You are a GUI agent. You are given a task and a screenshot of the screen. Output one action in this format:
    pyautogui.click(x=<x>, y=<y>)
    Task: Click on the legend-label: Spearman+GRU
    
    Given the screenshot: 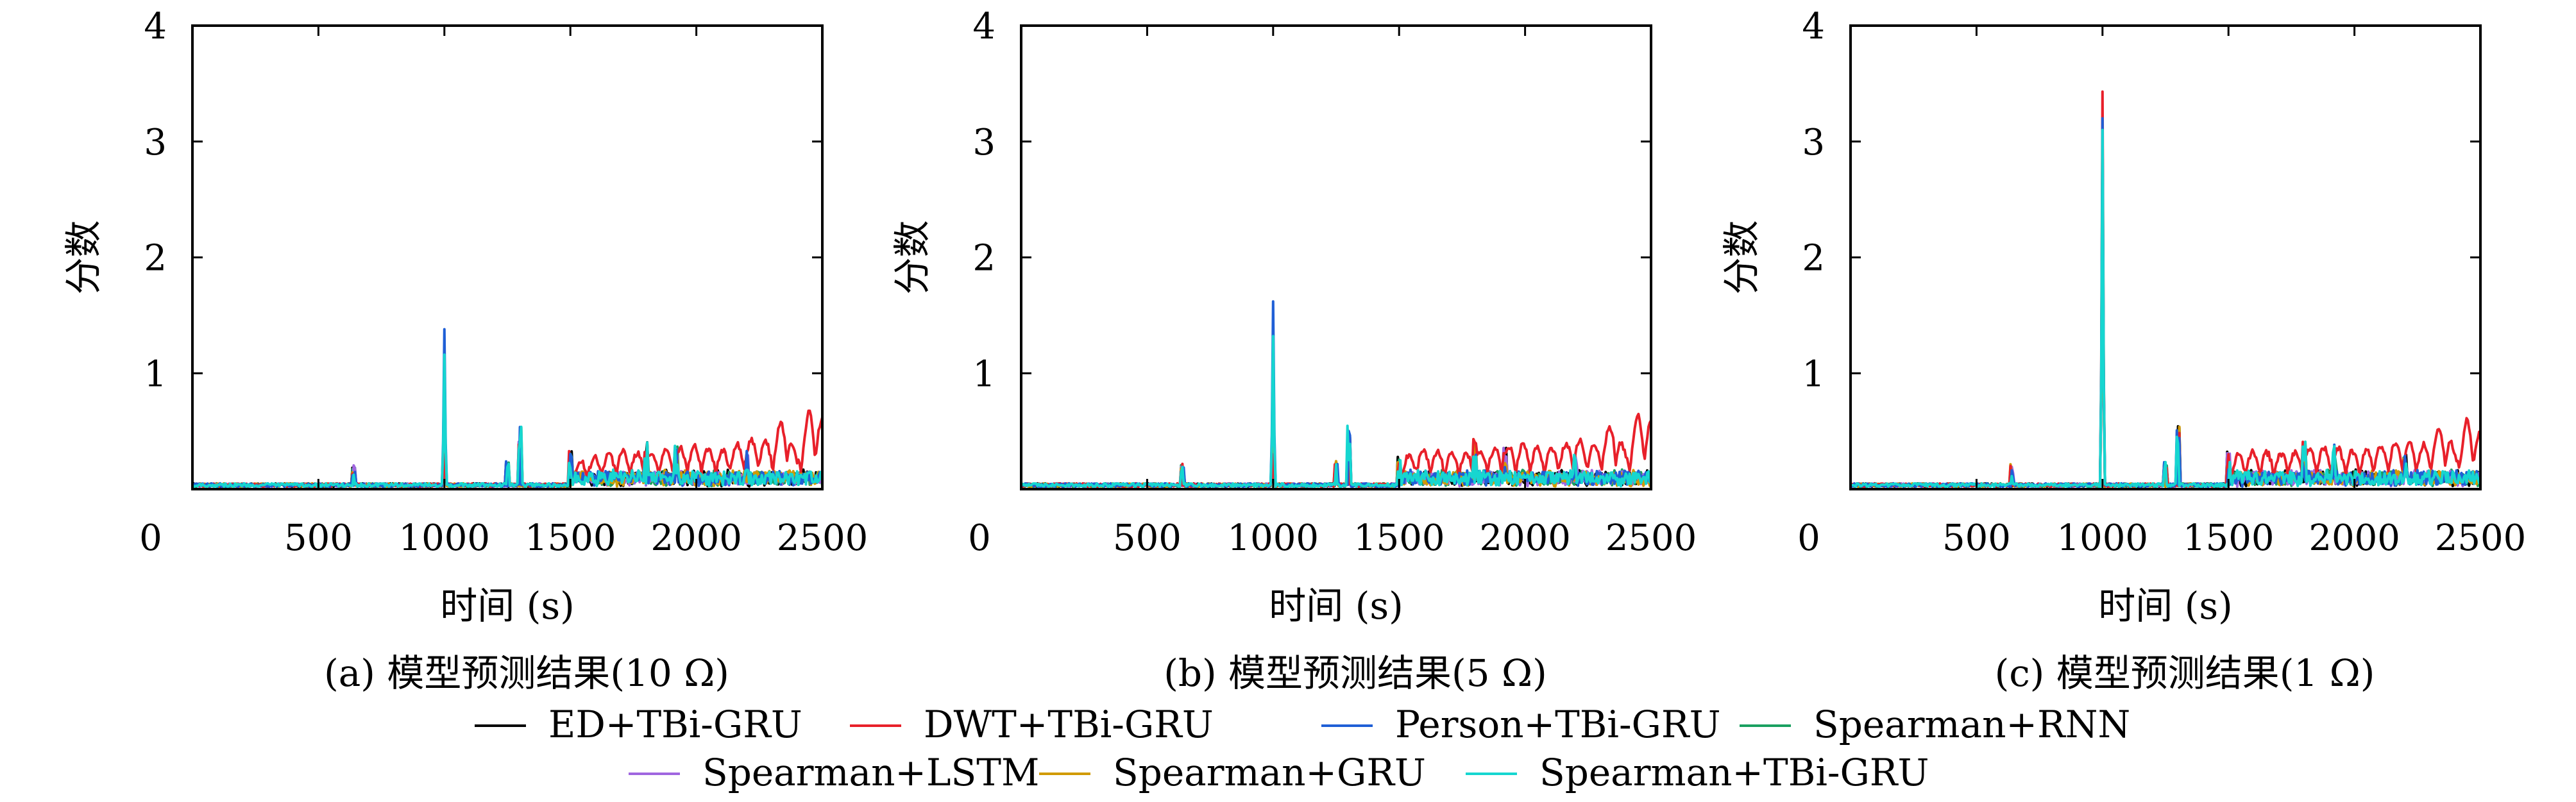 What is the action you would take?
    pyautogui.click(x=1269, y=772)
    